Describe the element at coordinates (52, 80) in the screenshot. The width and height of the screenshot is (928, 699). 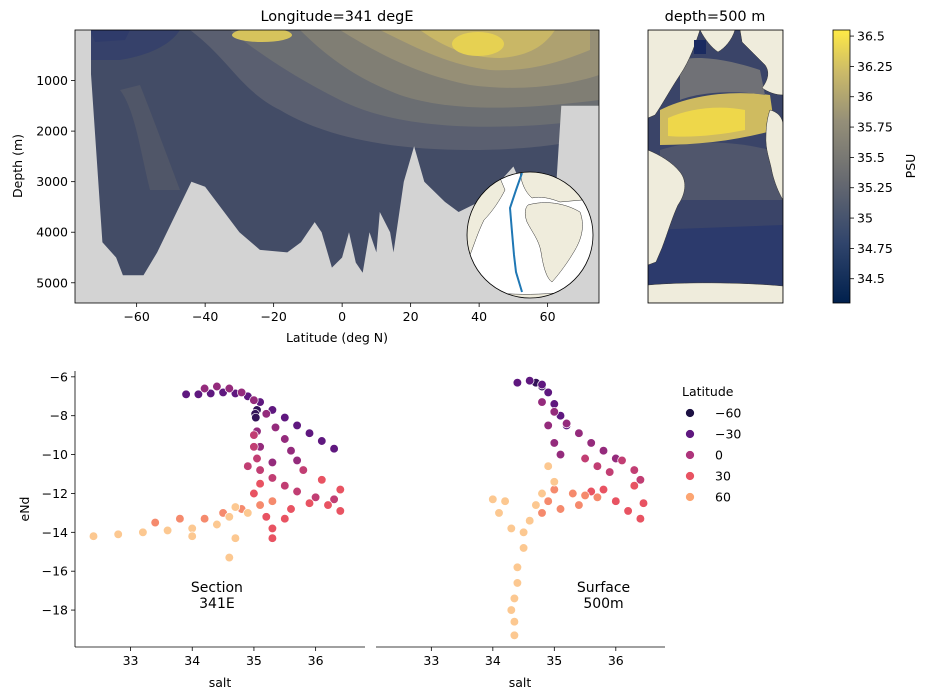
I see `section-ytick-label: 1000` at that location.